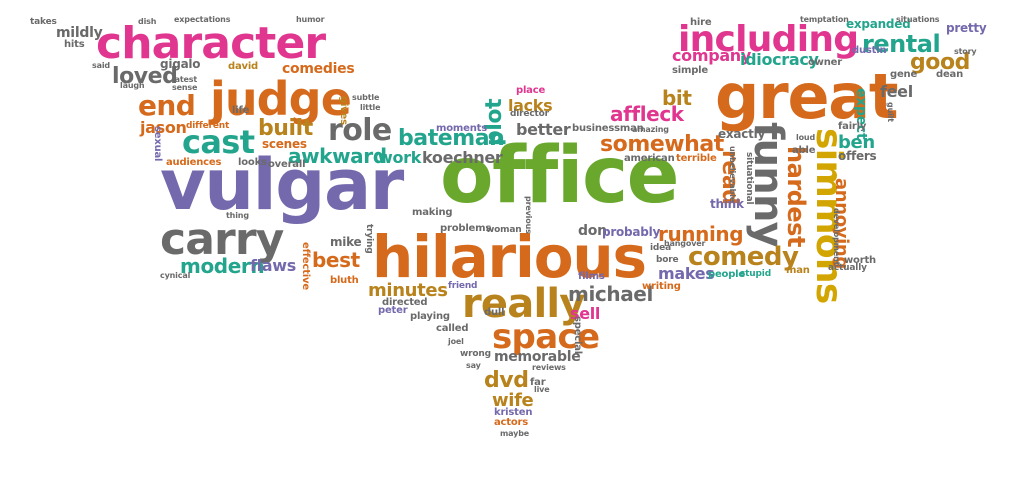 The image size is (1023, 504). Describe the element at coordinates (591, 276) in the screenshot. I see `word-films: films` at that location.